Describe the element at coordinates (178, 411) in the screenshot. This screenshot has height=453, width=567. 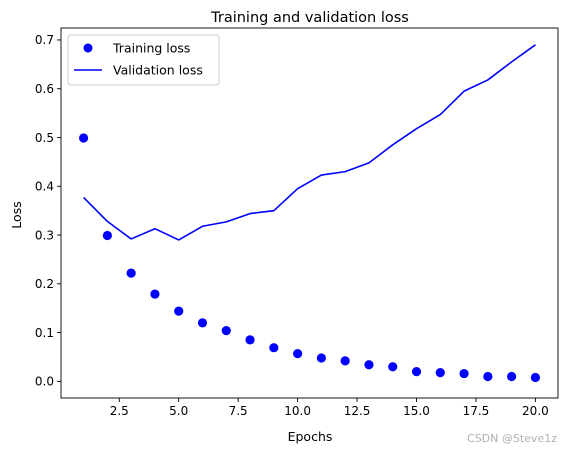
I see `x-tick-label: 5.0` at that location.